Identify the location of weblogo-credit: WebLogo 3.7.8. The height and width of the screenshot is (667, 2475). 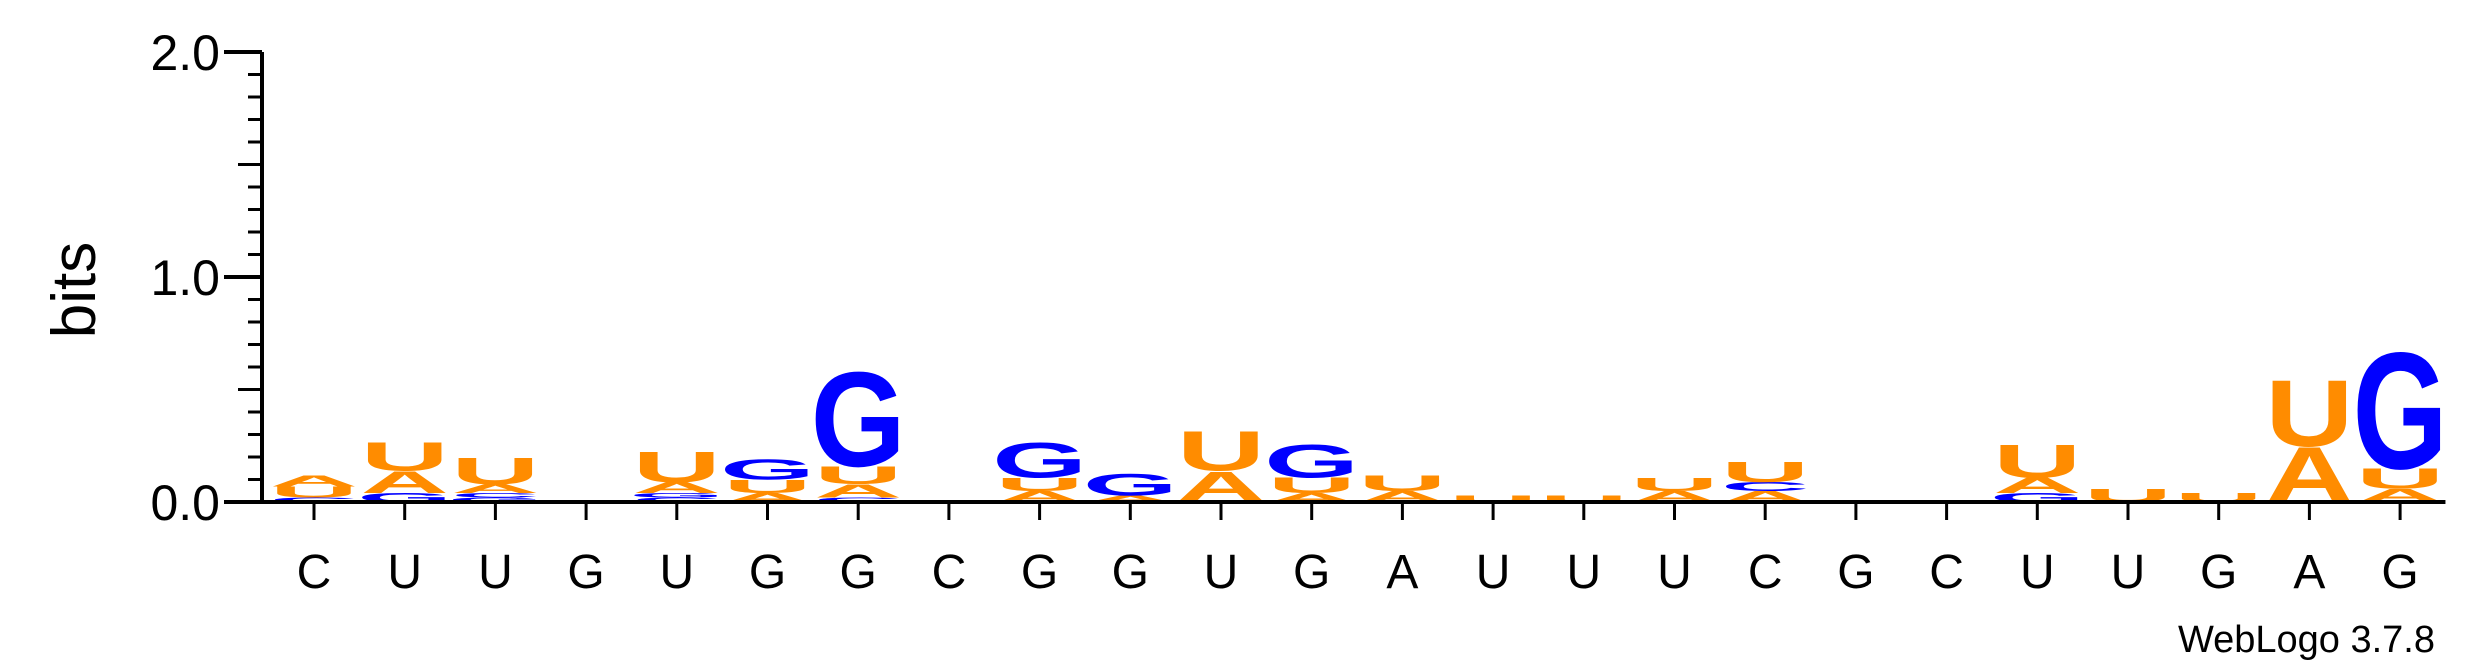
(2306, 640).